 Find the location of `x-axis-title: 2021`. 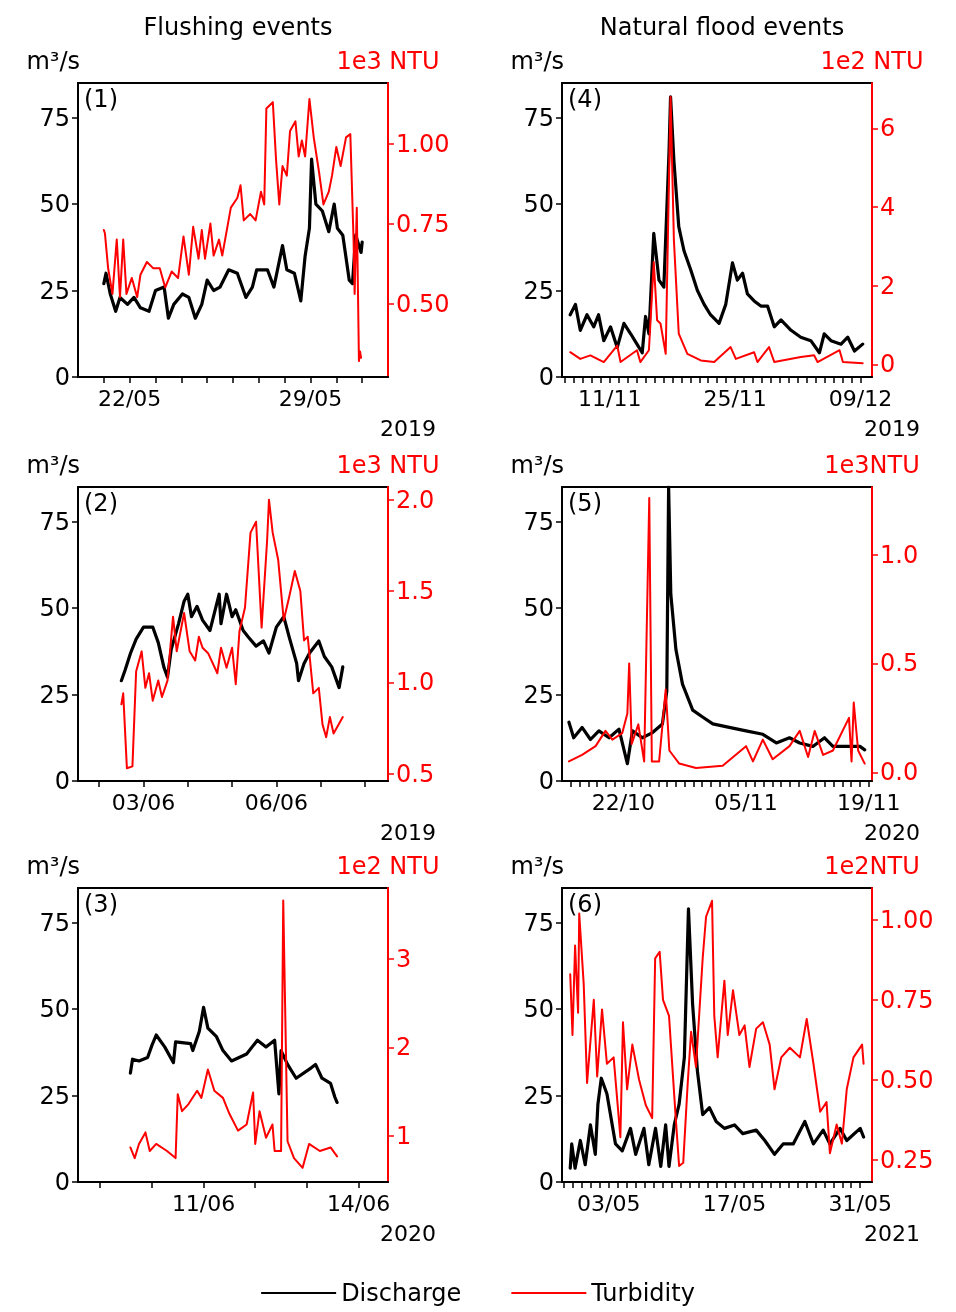

x-axis-title: 2021 is located at coordinates (892, 1233).